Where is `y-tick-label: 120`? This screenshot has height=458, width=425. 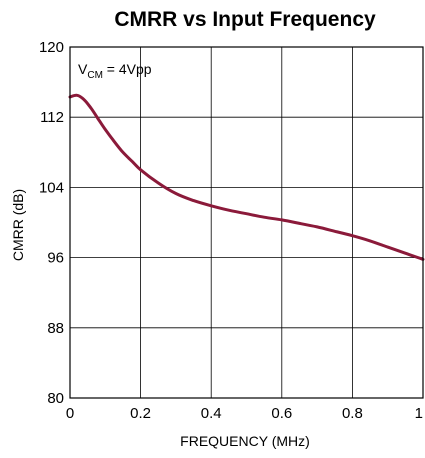 y-tick-label: 120 is located at coordinates (51, 47).